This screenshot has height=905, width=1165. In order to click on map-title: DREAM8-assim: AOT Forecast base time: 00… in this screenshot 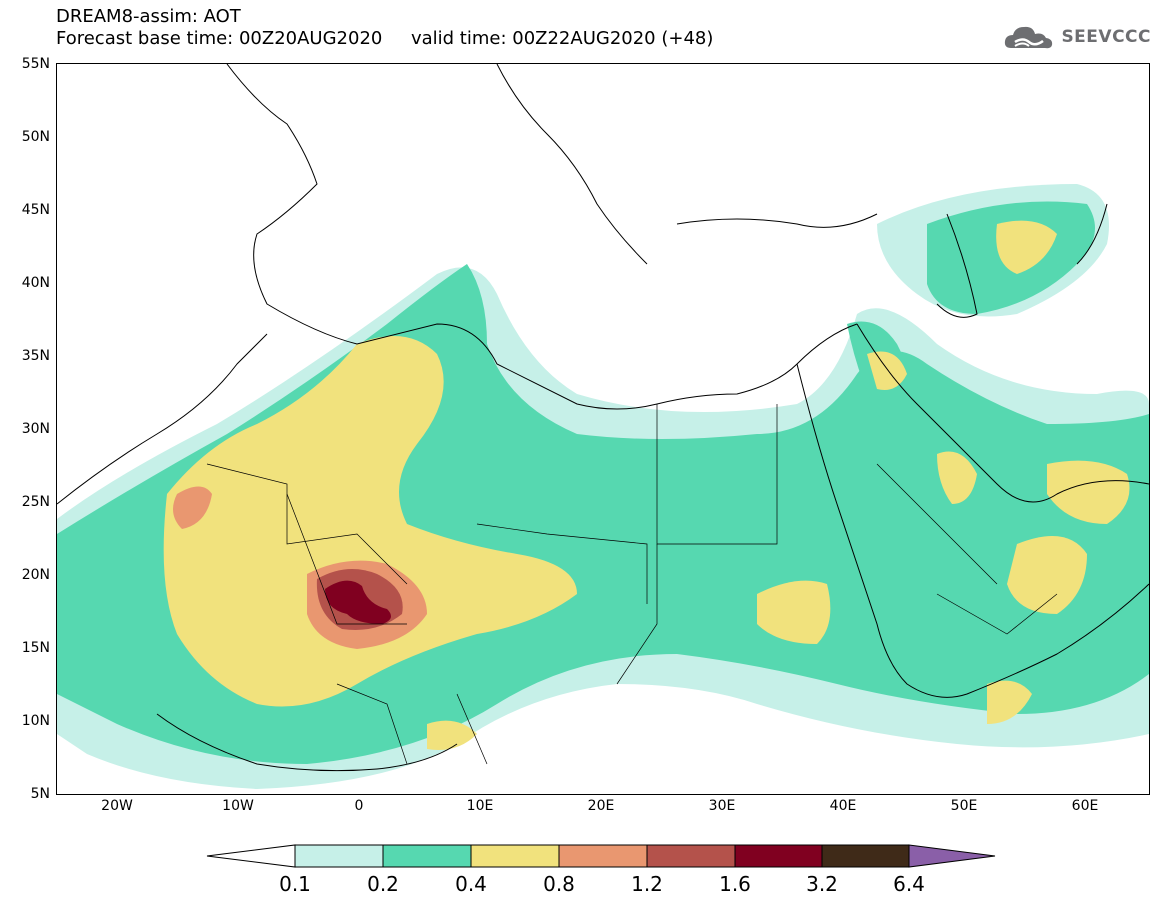, I will do `click(384, 28)`.